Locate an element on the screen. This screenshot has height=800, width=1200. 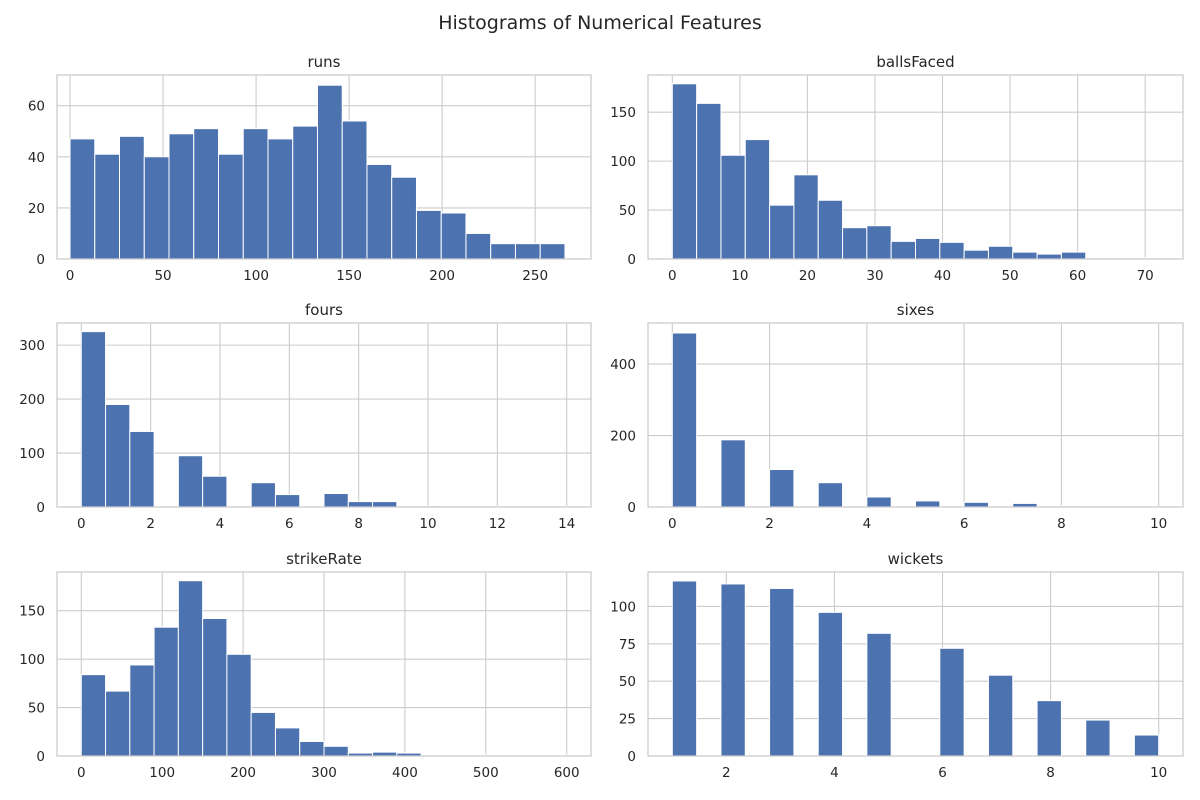
y-tick-label: 60 is located at coordinates (36, 107).